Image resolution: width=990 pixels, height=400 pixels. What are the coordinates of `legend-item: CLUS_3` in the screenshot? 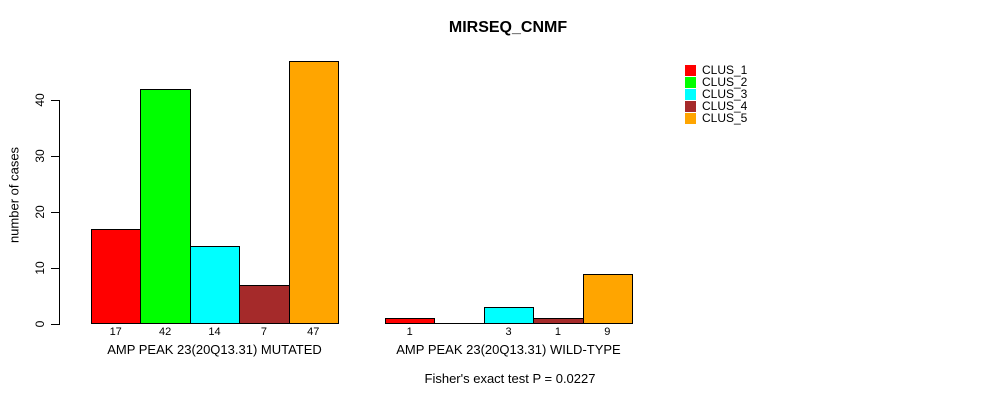 It's located at (716, 94).